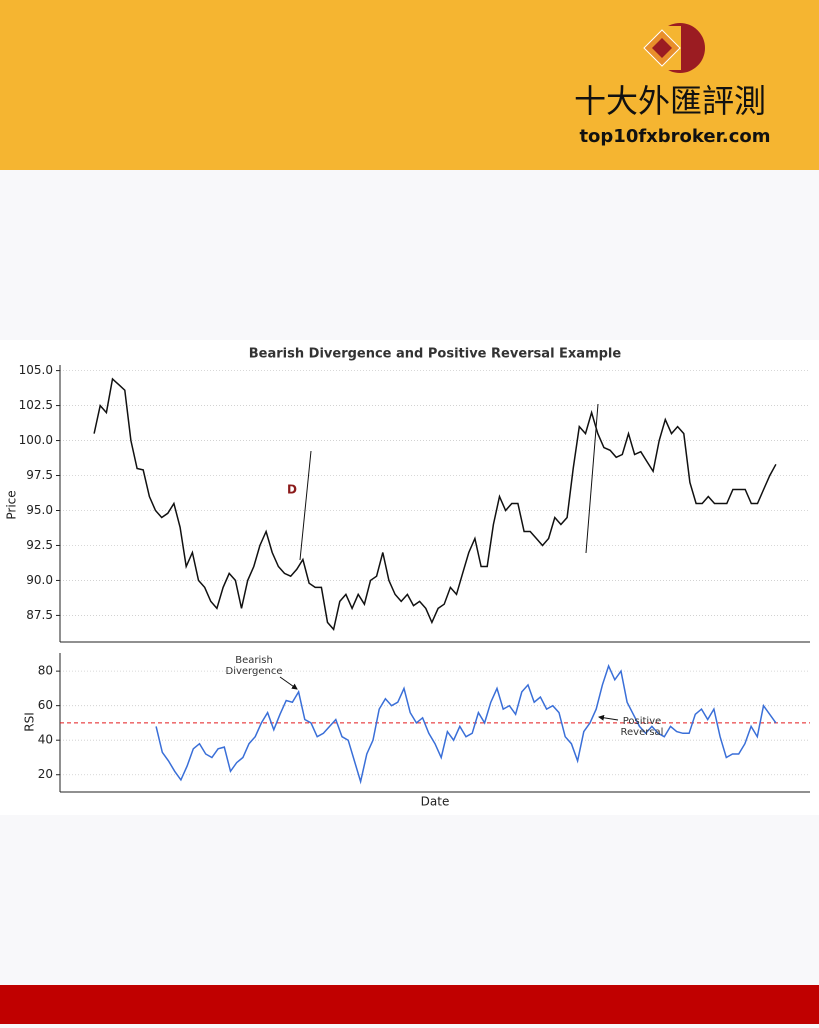 The width and height of the screenshot is (819, 1028). Describe the element at coordinates (642, 732) in the screenshot. I see `annotation: Reversal` at that location.